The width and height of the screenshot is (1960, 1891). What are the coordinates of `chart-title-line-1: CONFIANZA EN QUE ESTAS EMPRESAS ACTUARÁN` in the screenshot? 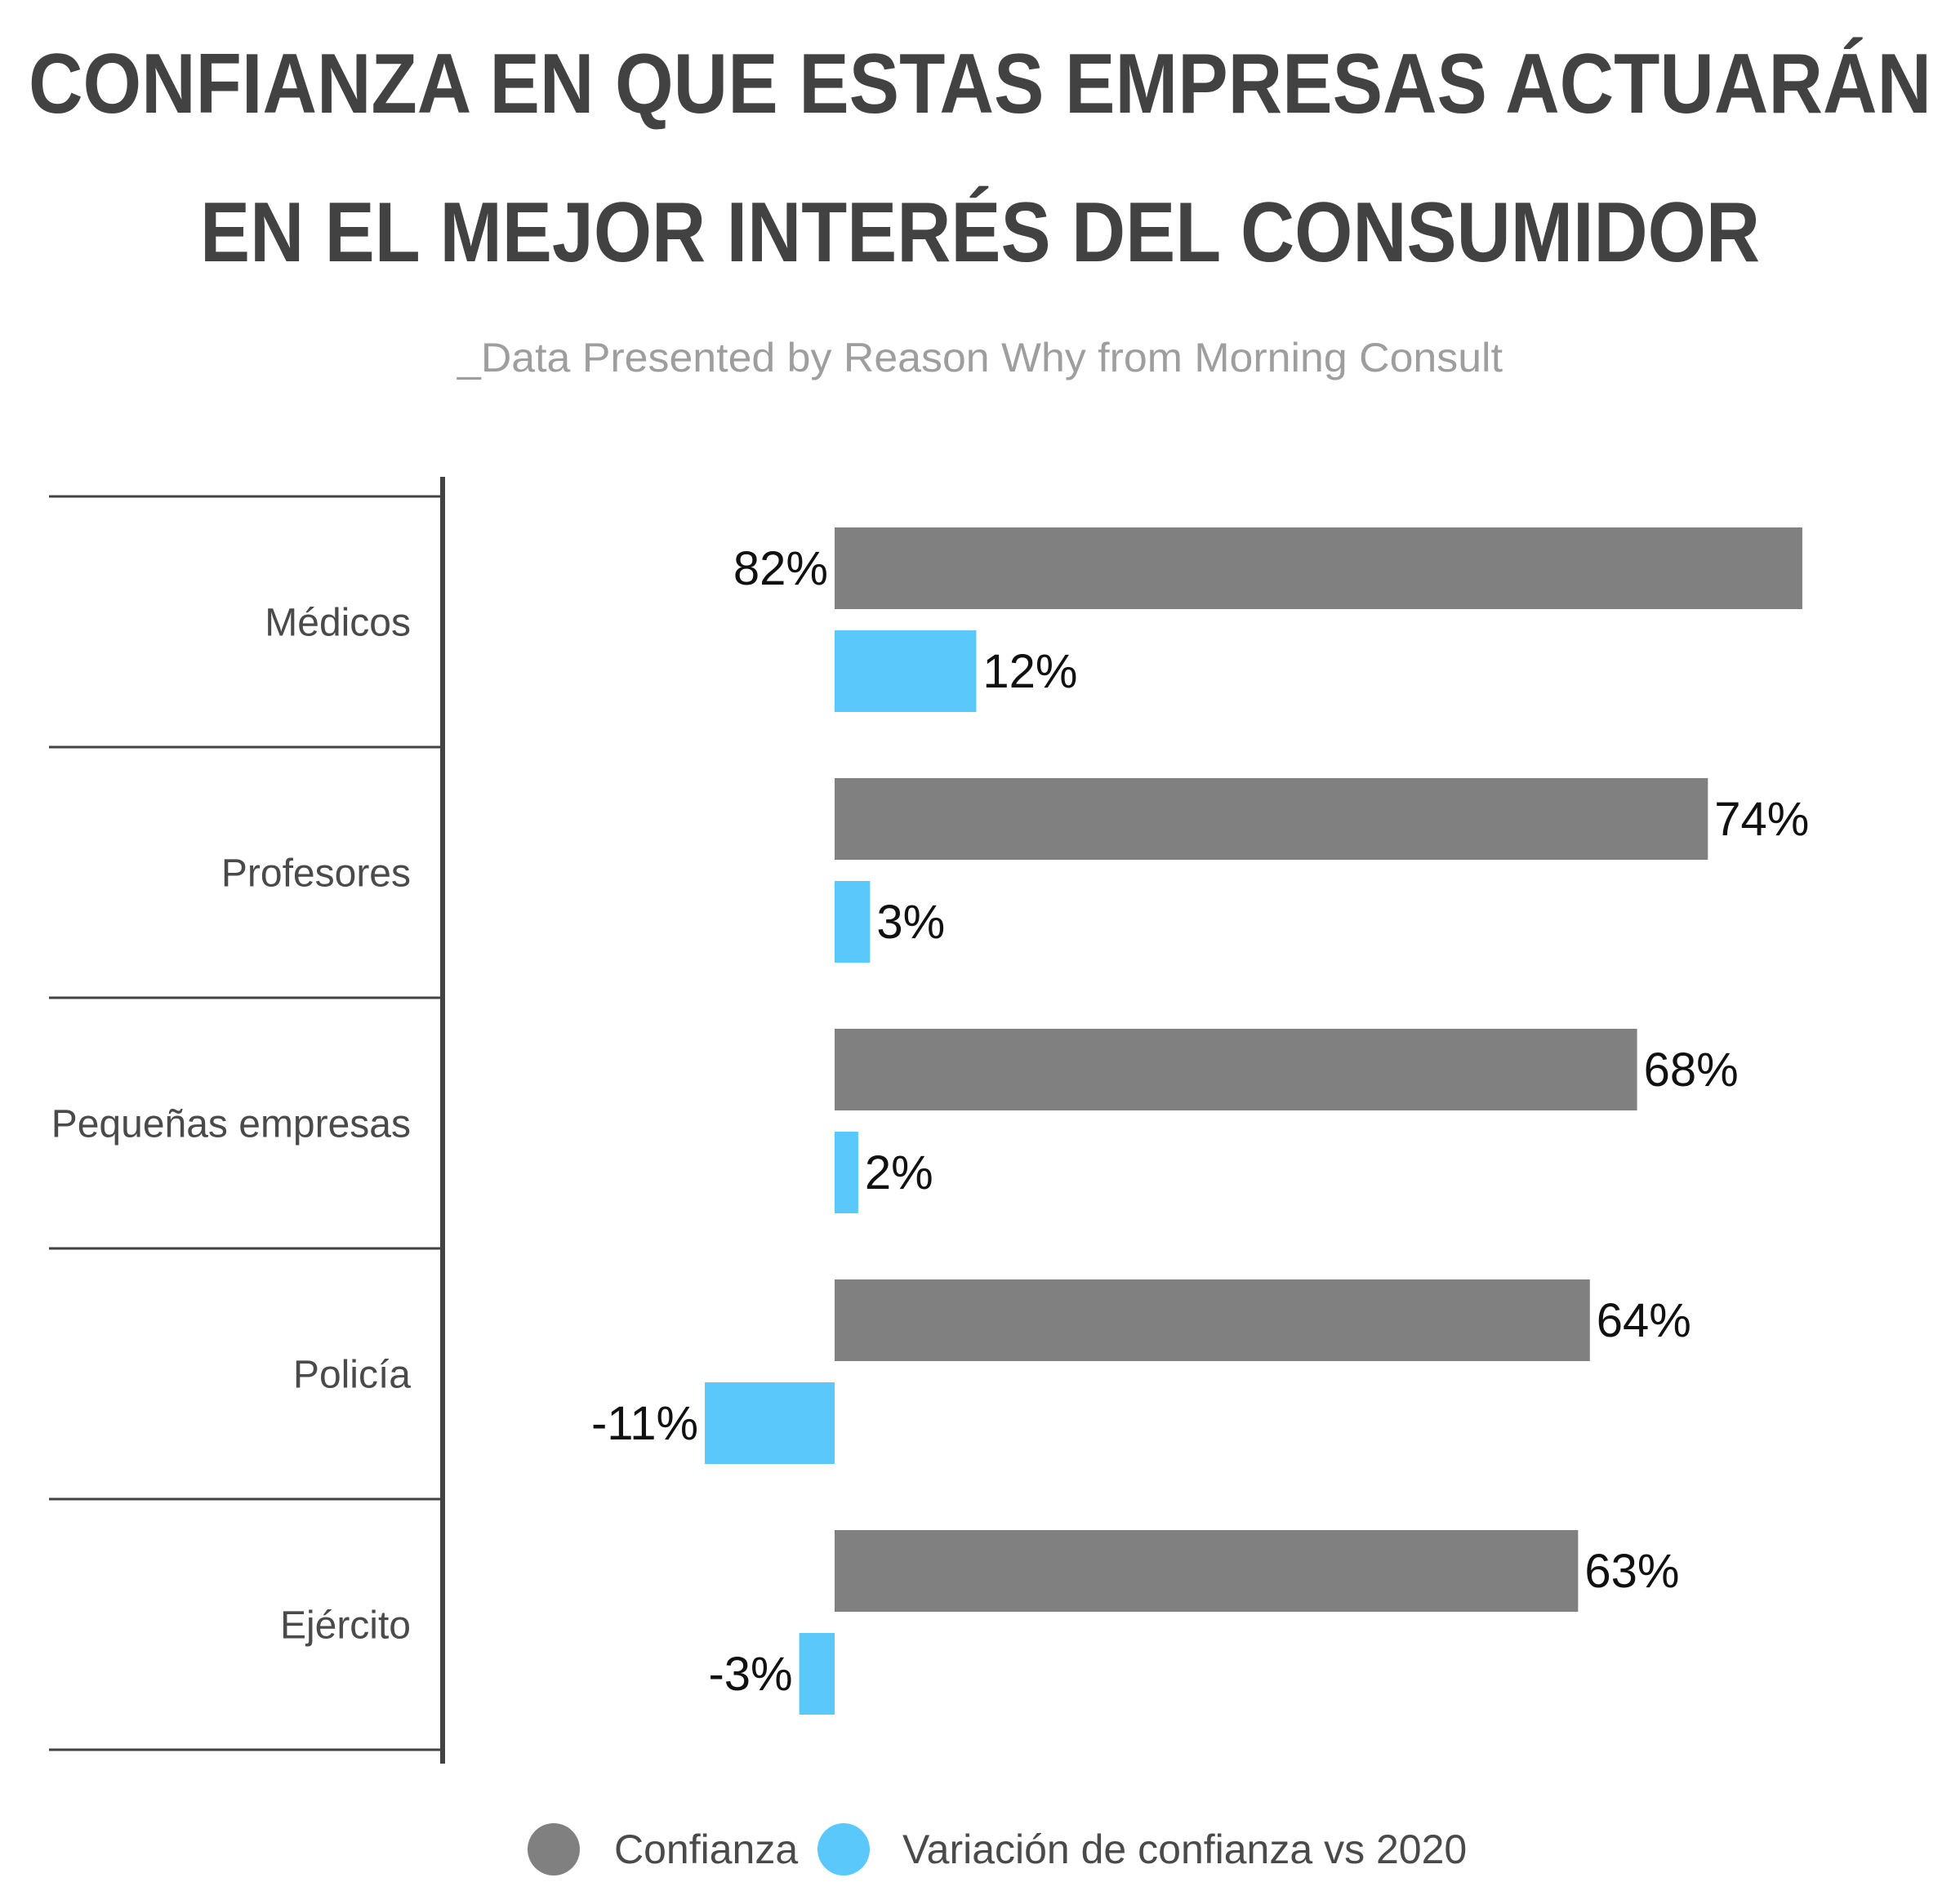 It's located at (980, 84).